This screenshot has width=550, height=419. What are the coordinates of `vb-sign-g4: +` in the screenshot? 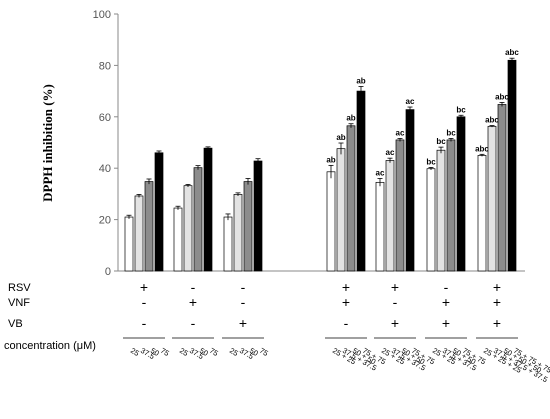 It's located at (395, 323).